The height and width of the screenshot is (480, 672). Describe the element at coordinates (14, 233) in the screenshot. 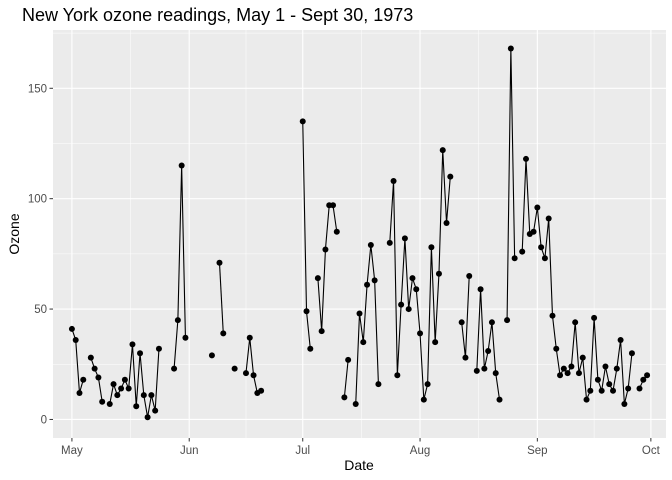

I see `y-axis-title: Ozone` at that location.